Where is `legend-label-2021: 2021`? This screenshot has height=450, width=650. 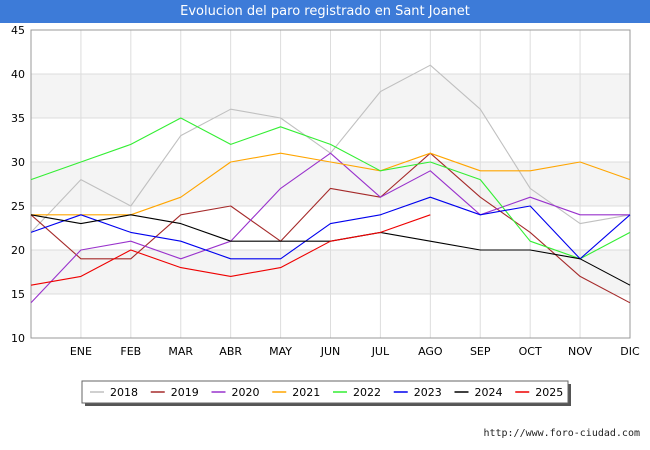 legend-label-2021: 2021 is located at coordinates (306, 392).